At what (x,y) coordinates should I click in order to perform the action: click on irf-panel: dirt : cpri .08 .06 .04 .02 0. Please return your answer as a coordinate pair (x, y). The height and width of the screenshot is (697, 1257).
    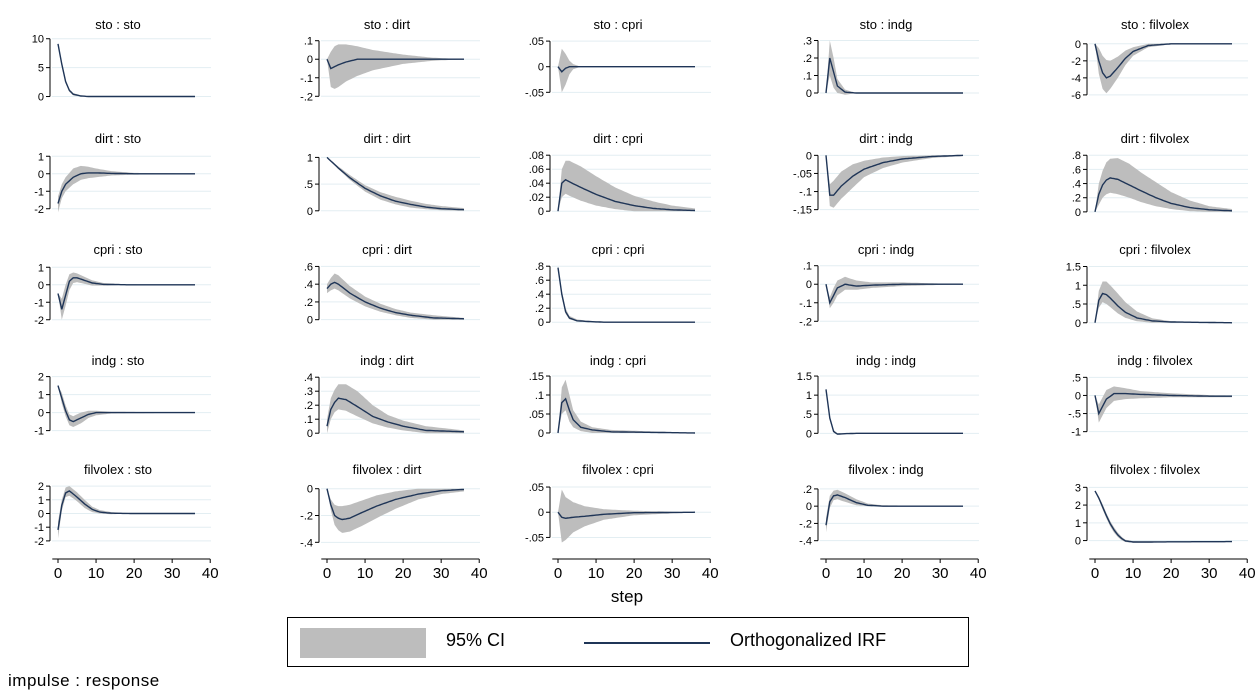
    Looking at the image, I should click on (620, 174).